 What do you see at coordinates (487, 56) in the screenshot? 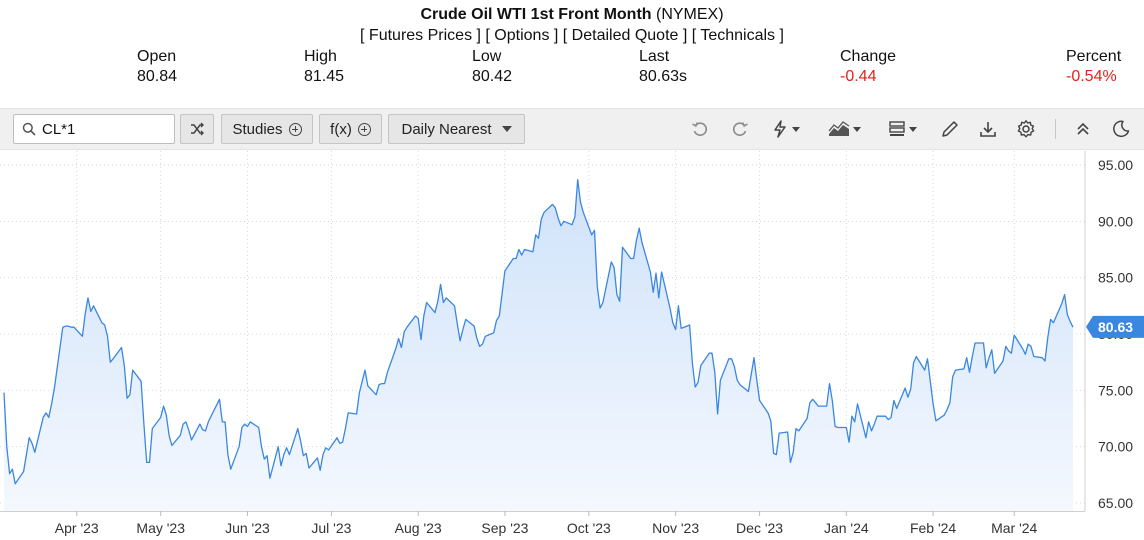
I see `low-label: Low` at bounding box center [487, 56].